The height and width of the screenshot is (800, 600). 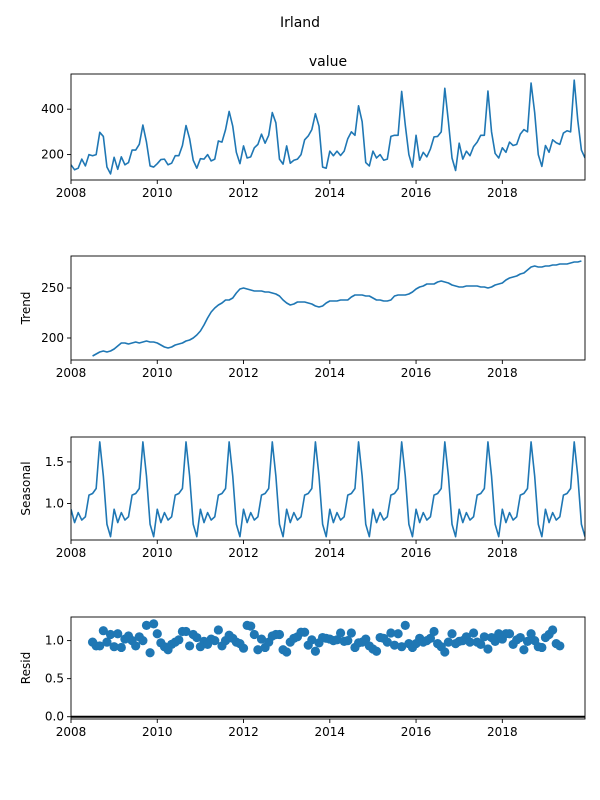 What do you see at coordinates (26, 668) in the screenshot?
I see `y-axis-label: Resid` at bounding box center [26, 668].